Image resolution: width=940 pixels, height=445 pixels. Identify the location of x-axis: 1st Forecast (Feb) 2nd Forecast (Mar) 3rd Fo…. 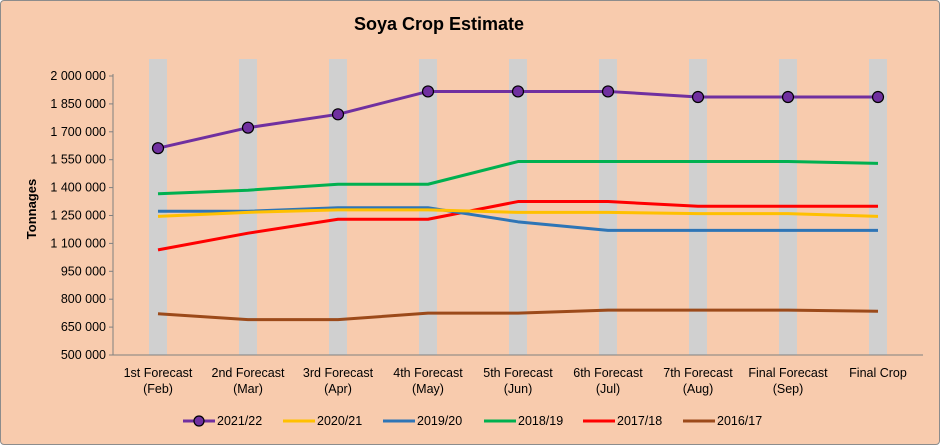
(518, 375).